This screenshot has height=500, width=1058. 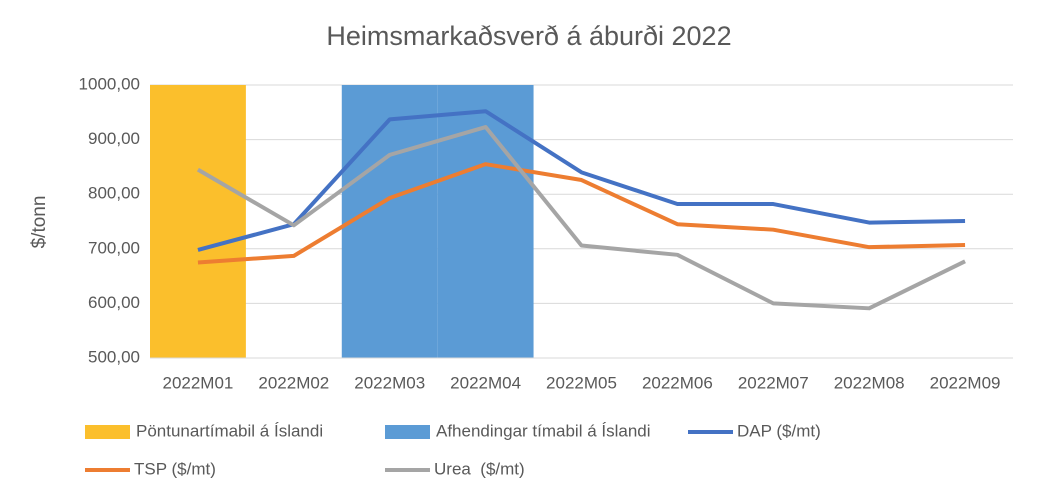 I want to click on y-tick-label: 800,00, so click(x=114, y=193).